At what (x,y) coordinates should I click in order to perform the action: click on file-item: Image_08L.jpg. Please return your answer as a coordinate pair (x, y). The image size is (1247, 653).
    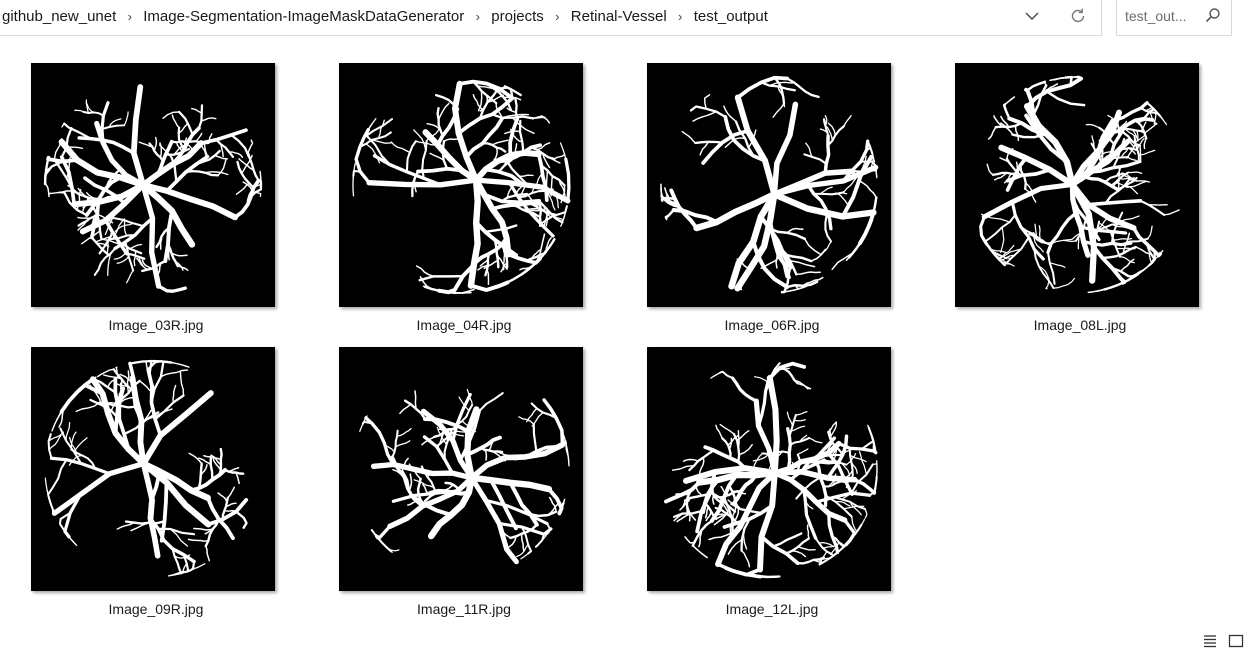
    Looking at the image, I should click on (1080, 203).